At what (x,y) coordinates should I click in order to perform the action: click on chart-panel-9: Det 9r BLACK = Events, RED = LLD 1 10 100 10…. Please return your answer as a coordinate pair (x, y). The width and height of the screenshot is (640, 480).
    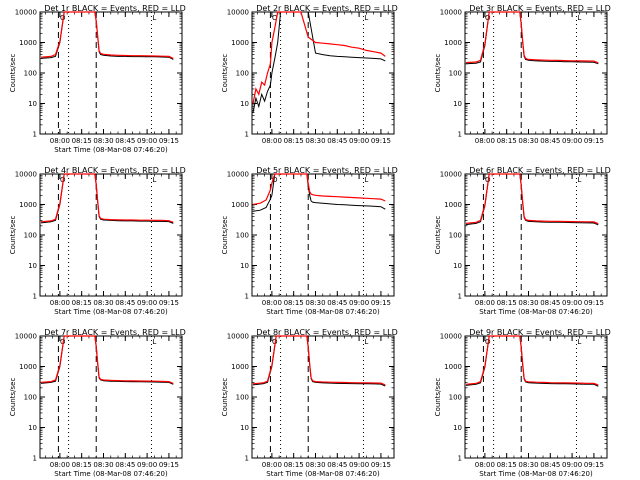
    Looking at the image, I should click on (522, 403).